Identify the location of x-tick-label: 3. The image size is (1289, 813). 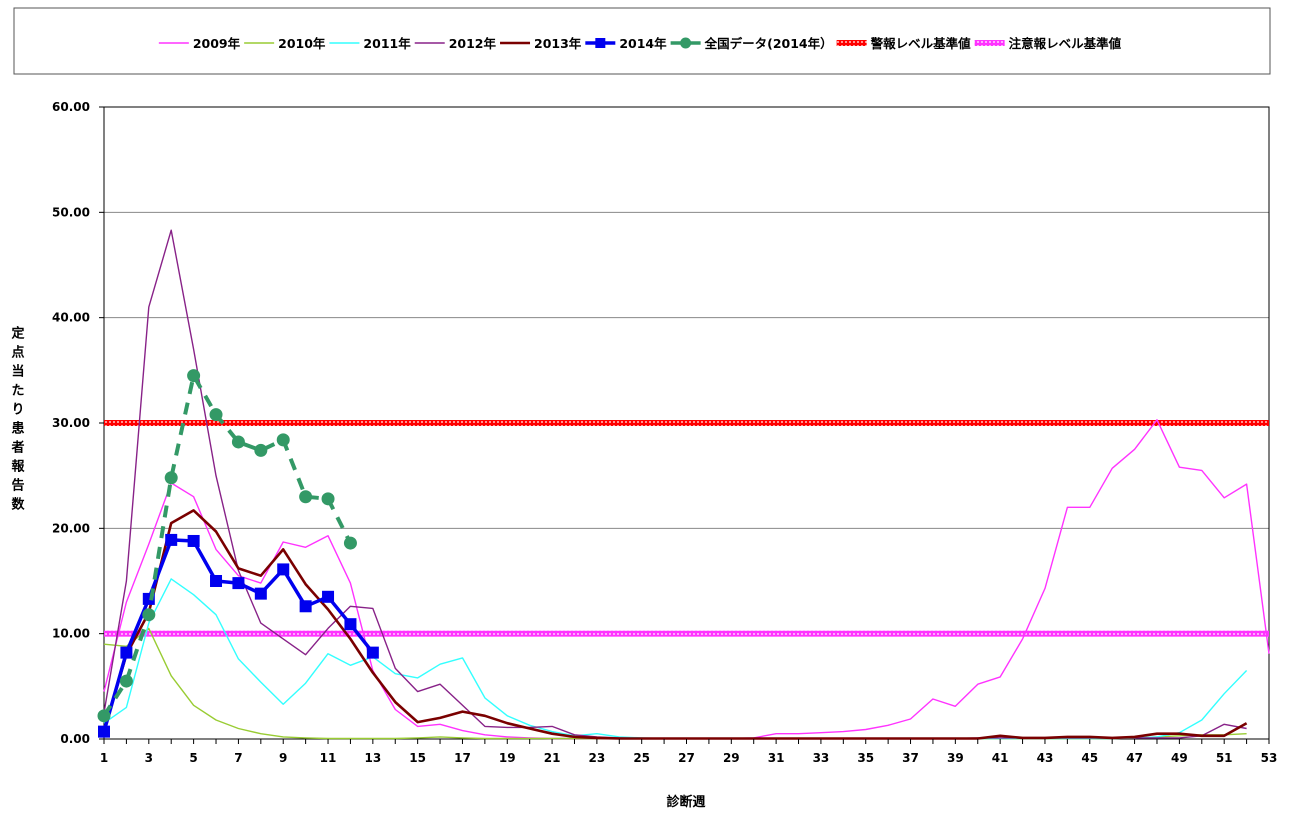
(149, 758).